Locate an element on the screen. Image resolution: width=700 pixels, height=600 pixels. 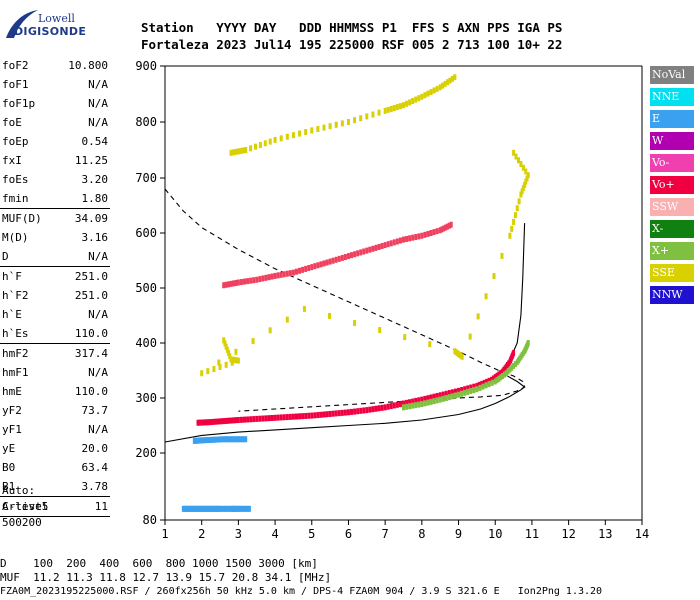
x-tick-label: 3 is located at coordinates (238, 534).